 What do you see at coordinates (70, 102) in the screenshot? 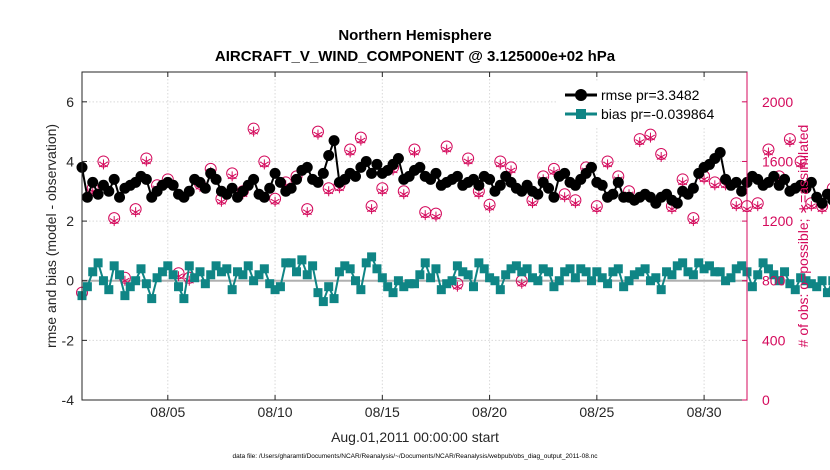
I see `y-tick-label-left: 6` at bounding box center [70, 102].